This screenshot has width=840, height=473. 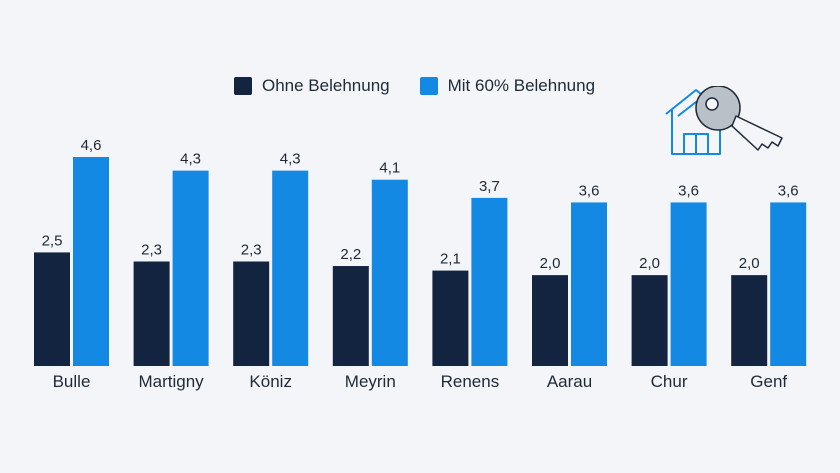 What do you see at coordinates (768, 381) in the screenshot?
I see `x-tick-label-genf: Genf` at bounding box center [768, 381].